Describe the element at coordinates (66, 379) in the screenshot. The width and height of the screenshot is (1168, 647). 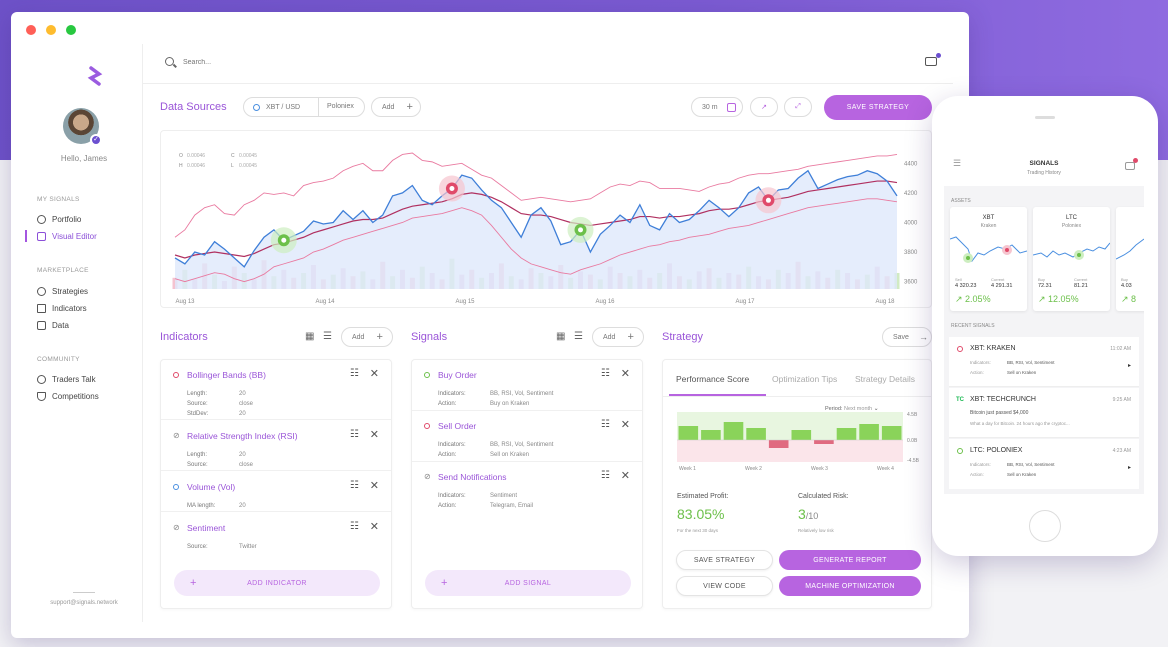
I see `sidebar-item-traders-talk: Traders Talk` at that location.